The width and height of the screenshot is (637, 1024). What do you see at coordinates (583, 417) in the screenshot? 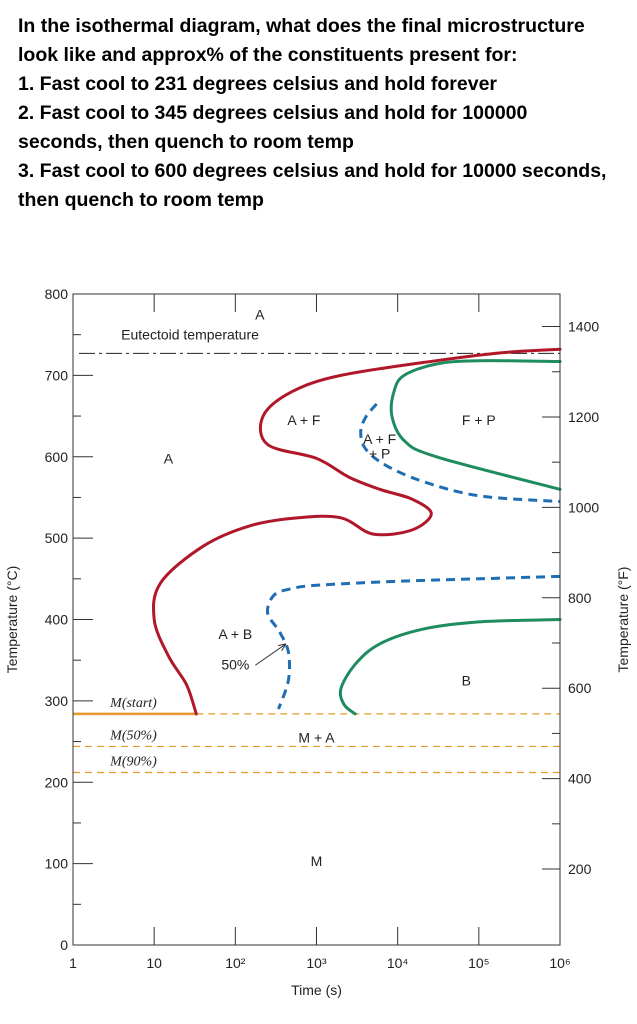
I see `y-right-tick-label: 1200` at bounding box center [583, 417].